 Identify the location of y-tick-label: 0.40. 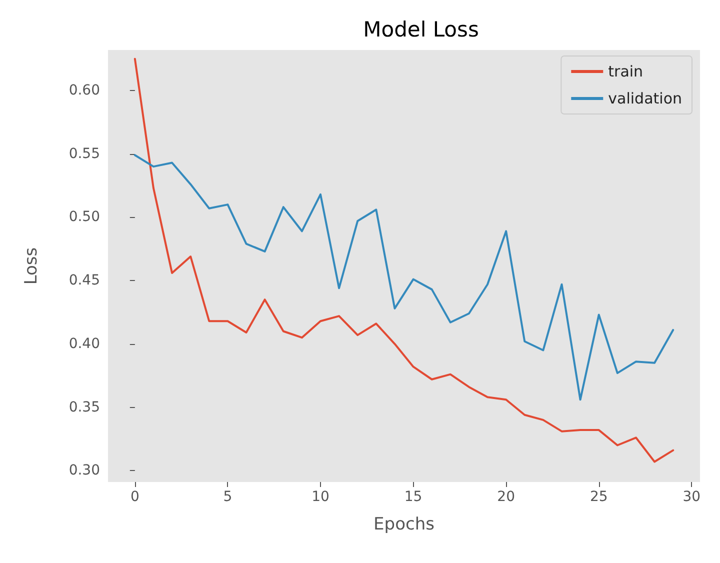
(84, 344).